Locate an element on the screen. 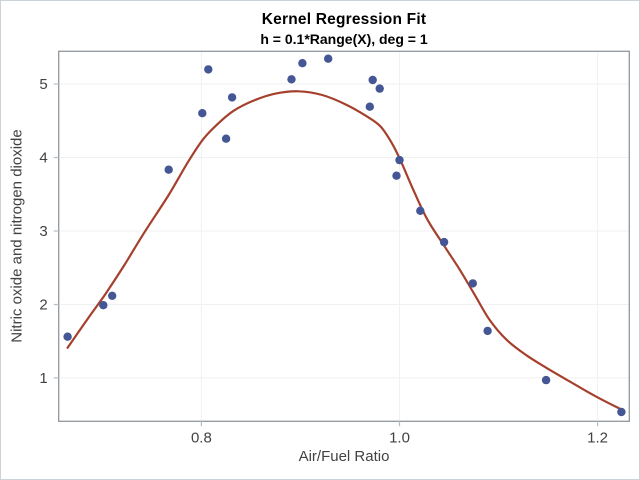 The width and height of the screenshot is (640, 480). x-tick-label: 0.8 is located at coordinates (201, 437).